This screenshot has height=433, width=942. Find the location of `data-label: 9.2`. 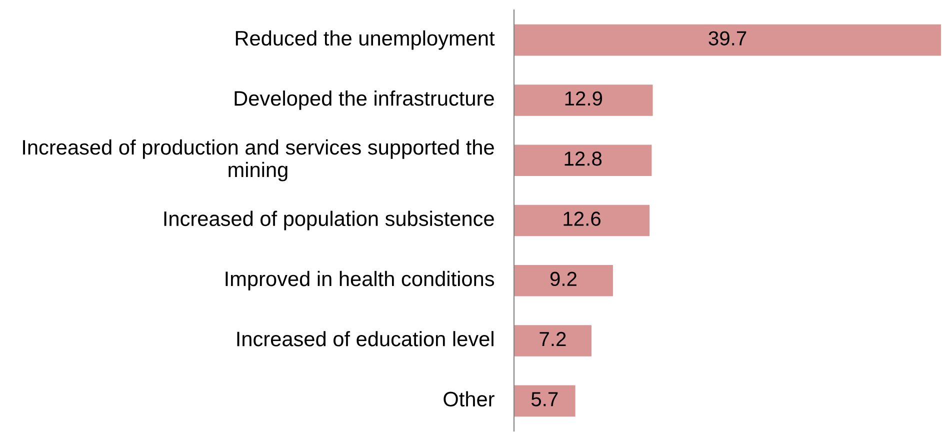

data-label: 9.2 is located at coordinates (563, 279).